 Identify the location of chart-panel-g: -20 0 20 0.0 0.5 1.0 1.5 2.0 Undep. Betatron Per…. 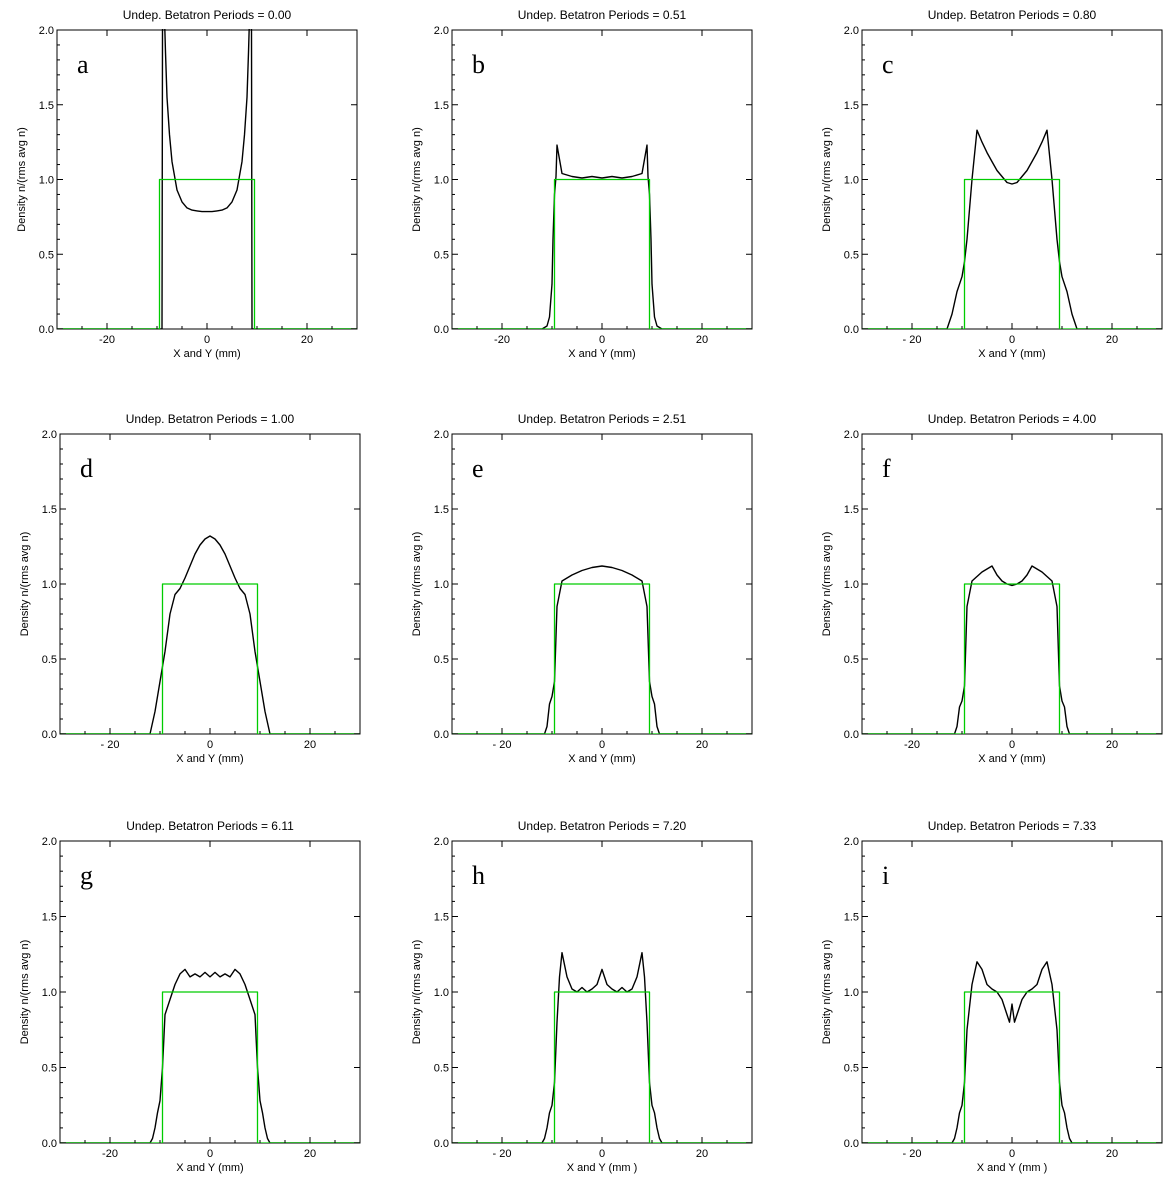
(190, 996).